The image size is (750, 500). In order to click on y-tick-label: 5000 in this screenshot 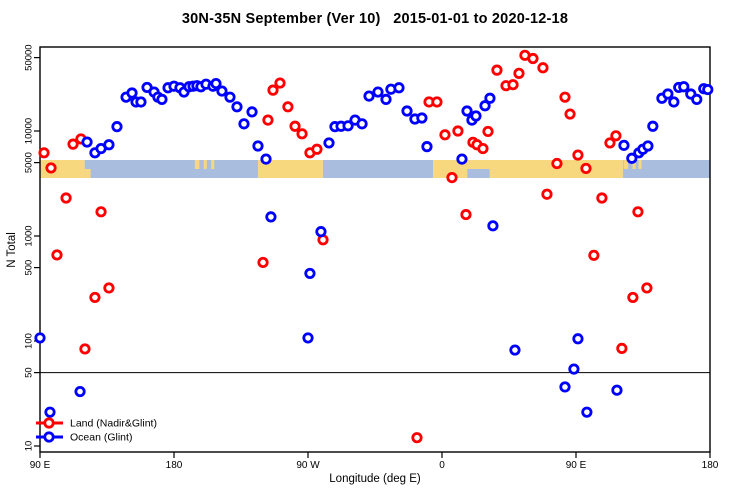, I will do `click(29, 162)`.